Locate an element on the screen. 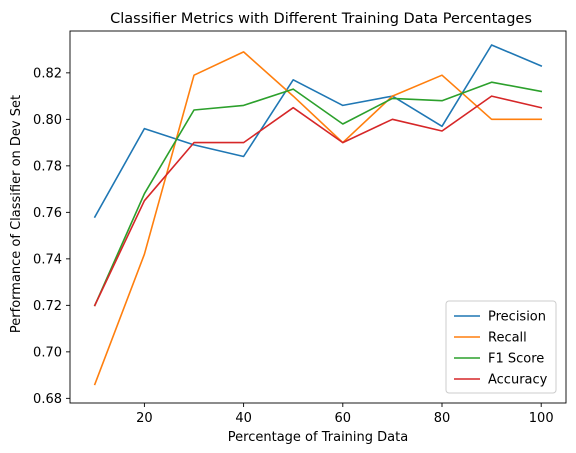 This screenshot has height=453, width=576. legend-label: Accuracy is located at coordinates (518, 380).